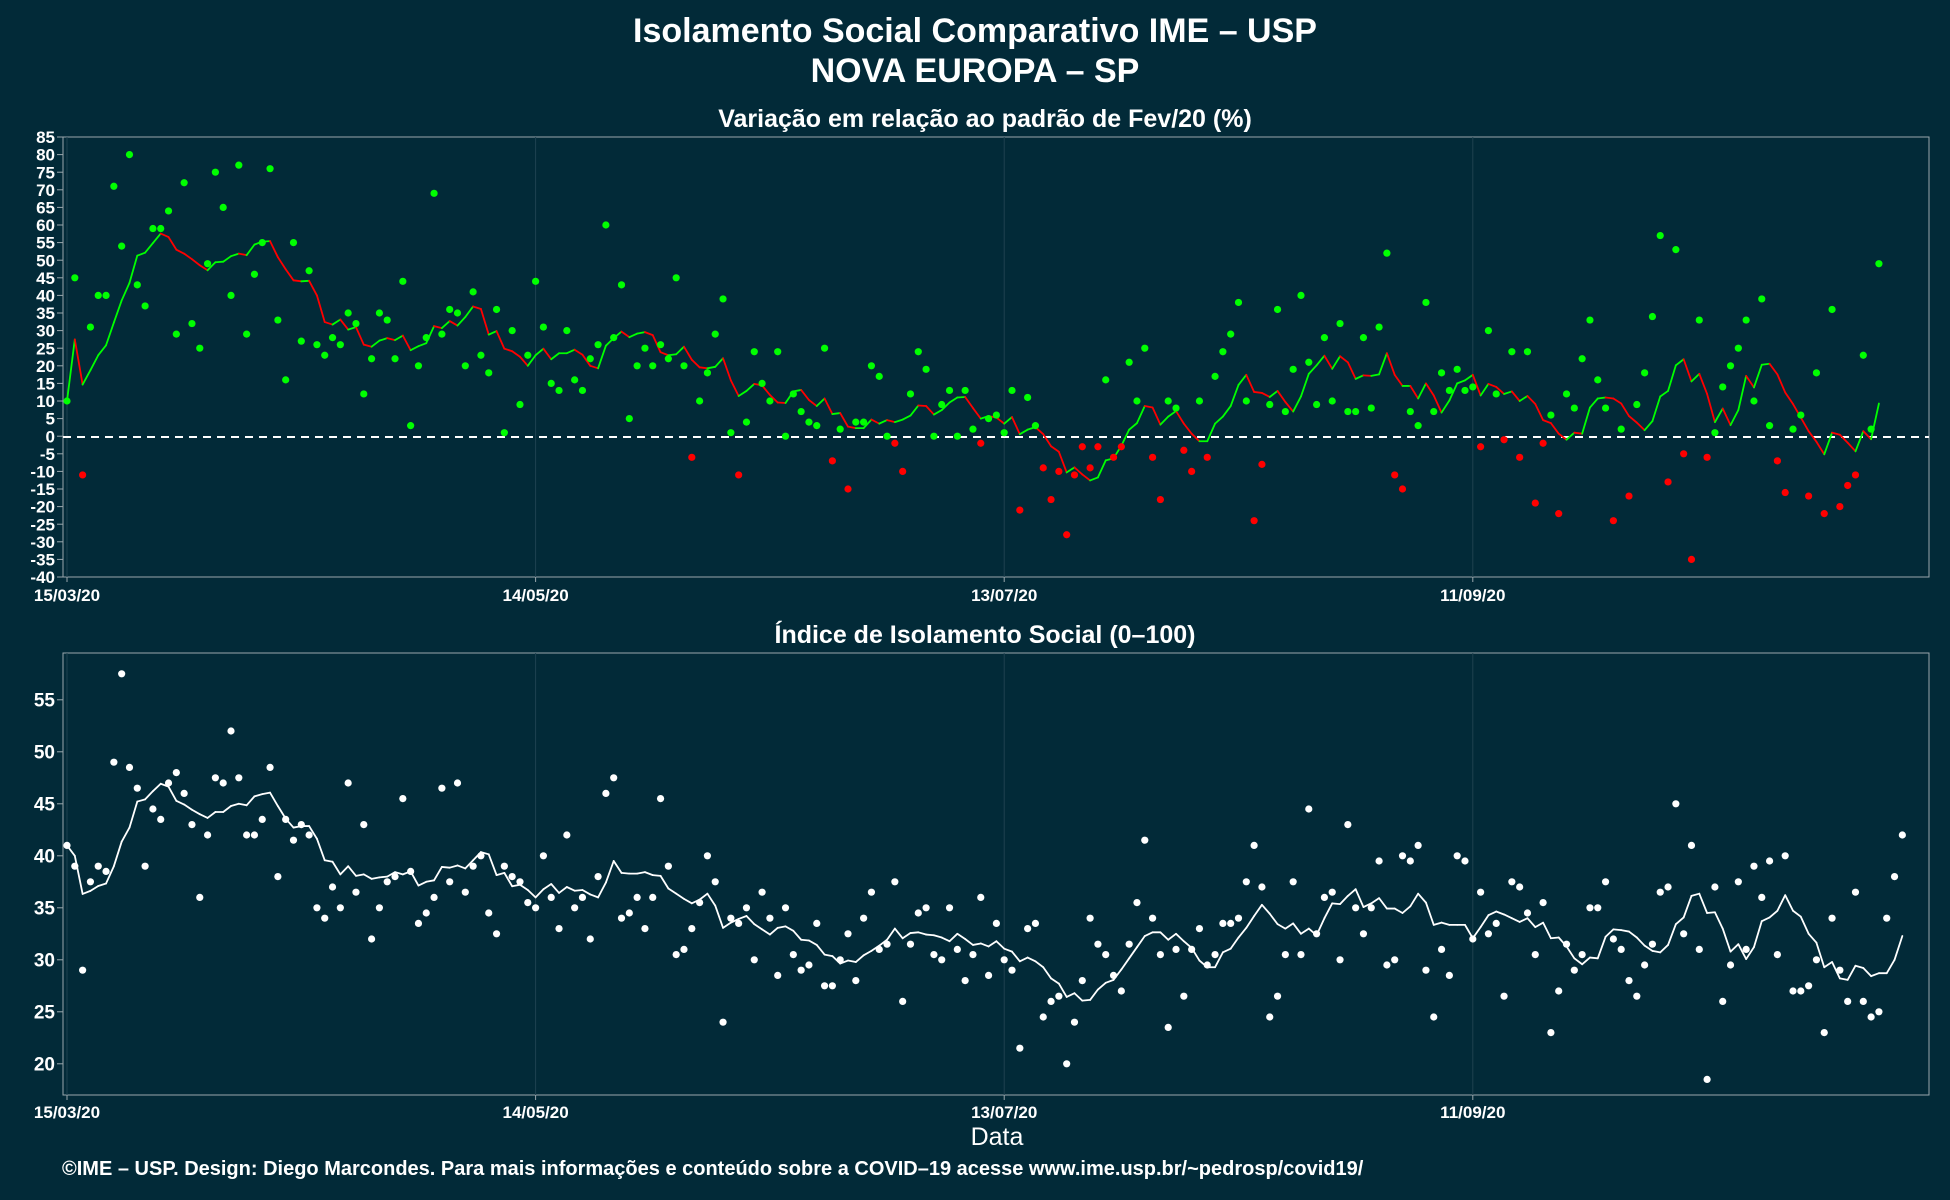 The height and width of the screenshot is (1200, 1950). What do you see at coordinates (50, 419) in the screenshot?
I see `y-tick-label: 5` at bounding box center [50, 419].